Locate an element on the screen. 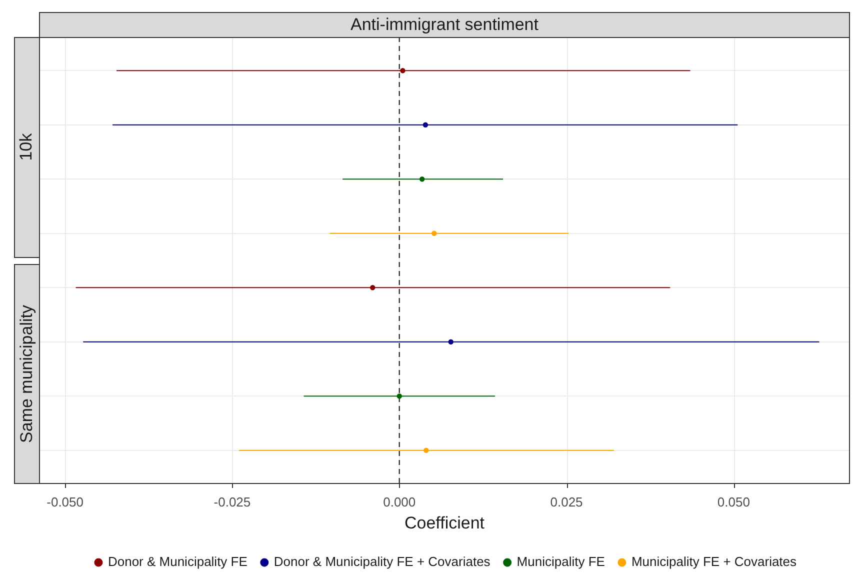 The height and width of the screenshot is (579, 854). legend-label: Municipality FE + Covariates is located at coordinates (714, 562).